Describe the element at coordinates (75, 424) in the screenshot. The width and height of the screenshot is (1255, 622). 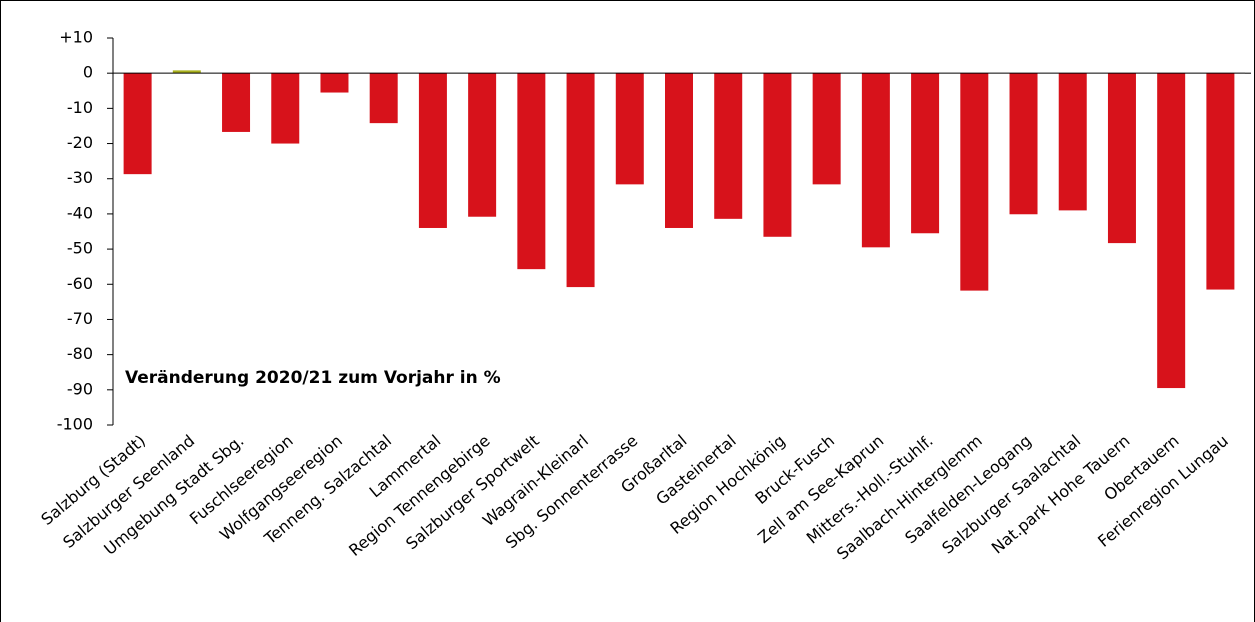
I see `y-tick-label: -100` at that location.